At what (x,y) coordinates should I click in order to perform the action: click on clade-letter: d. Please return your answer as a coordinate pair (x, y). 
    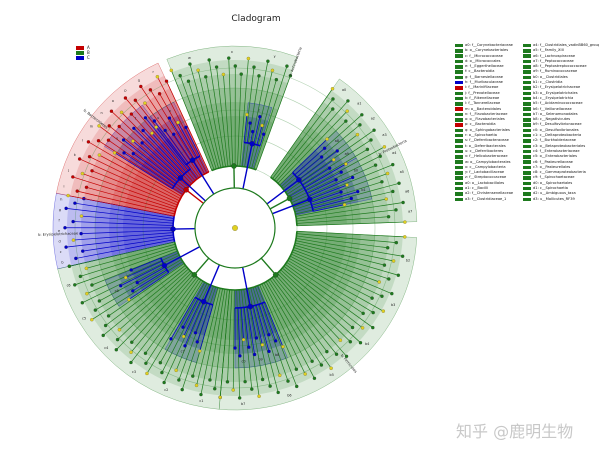
    Looking at the image, I should click on (59, 242).